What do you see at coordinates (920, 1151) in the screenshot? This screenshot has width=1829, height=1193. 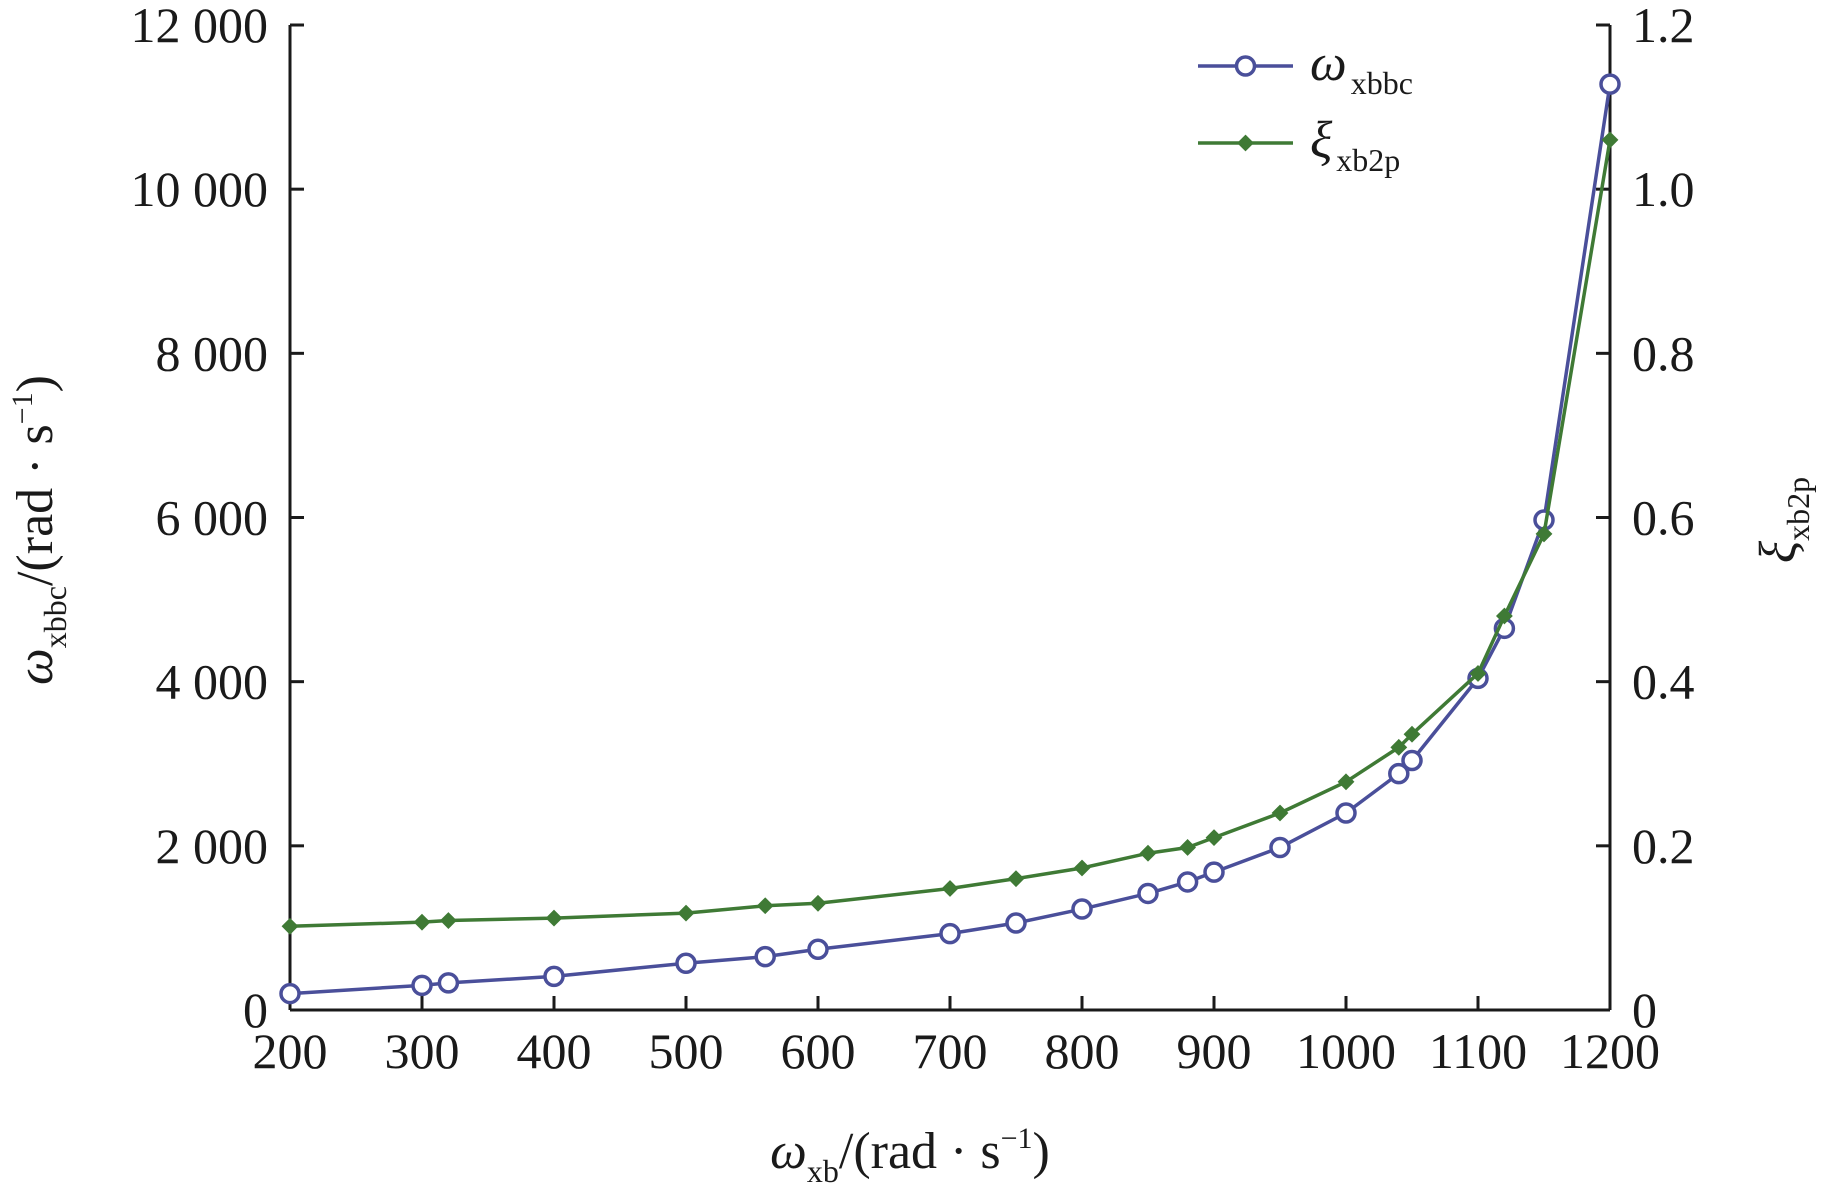 I see `x-axis-label-unit: /(rad · s` at bounding box center [920, 1151].